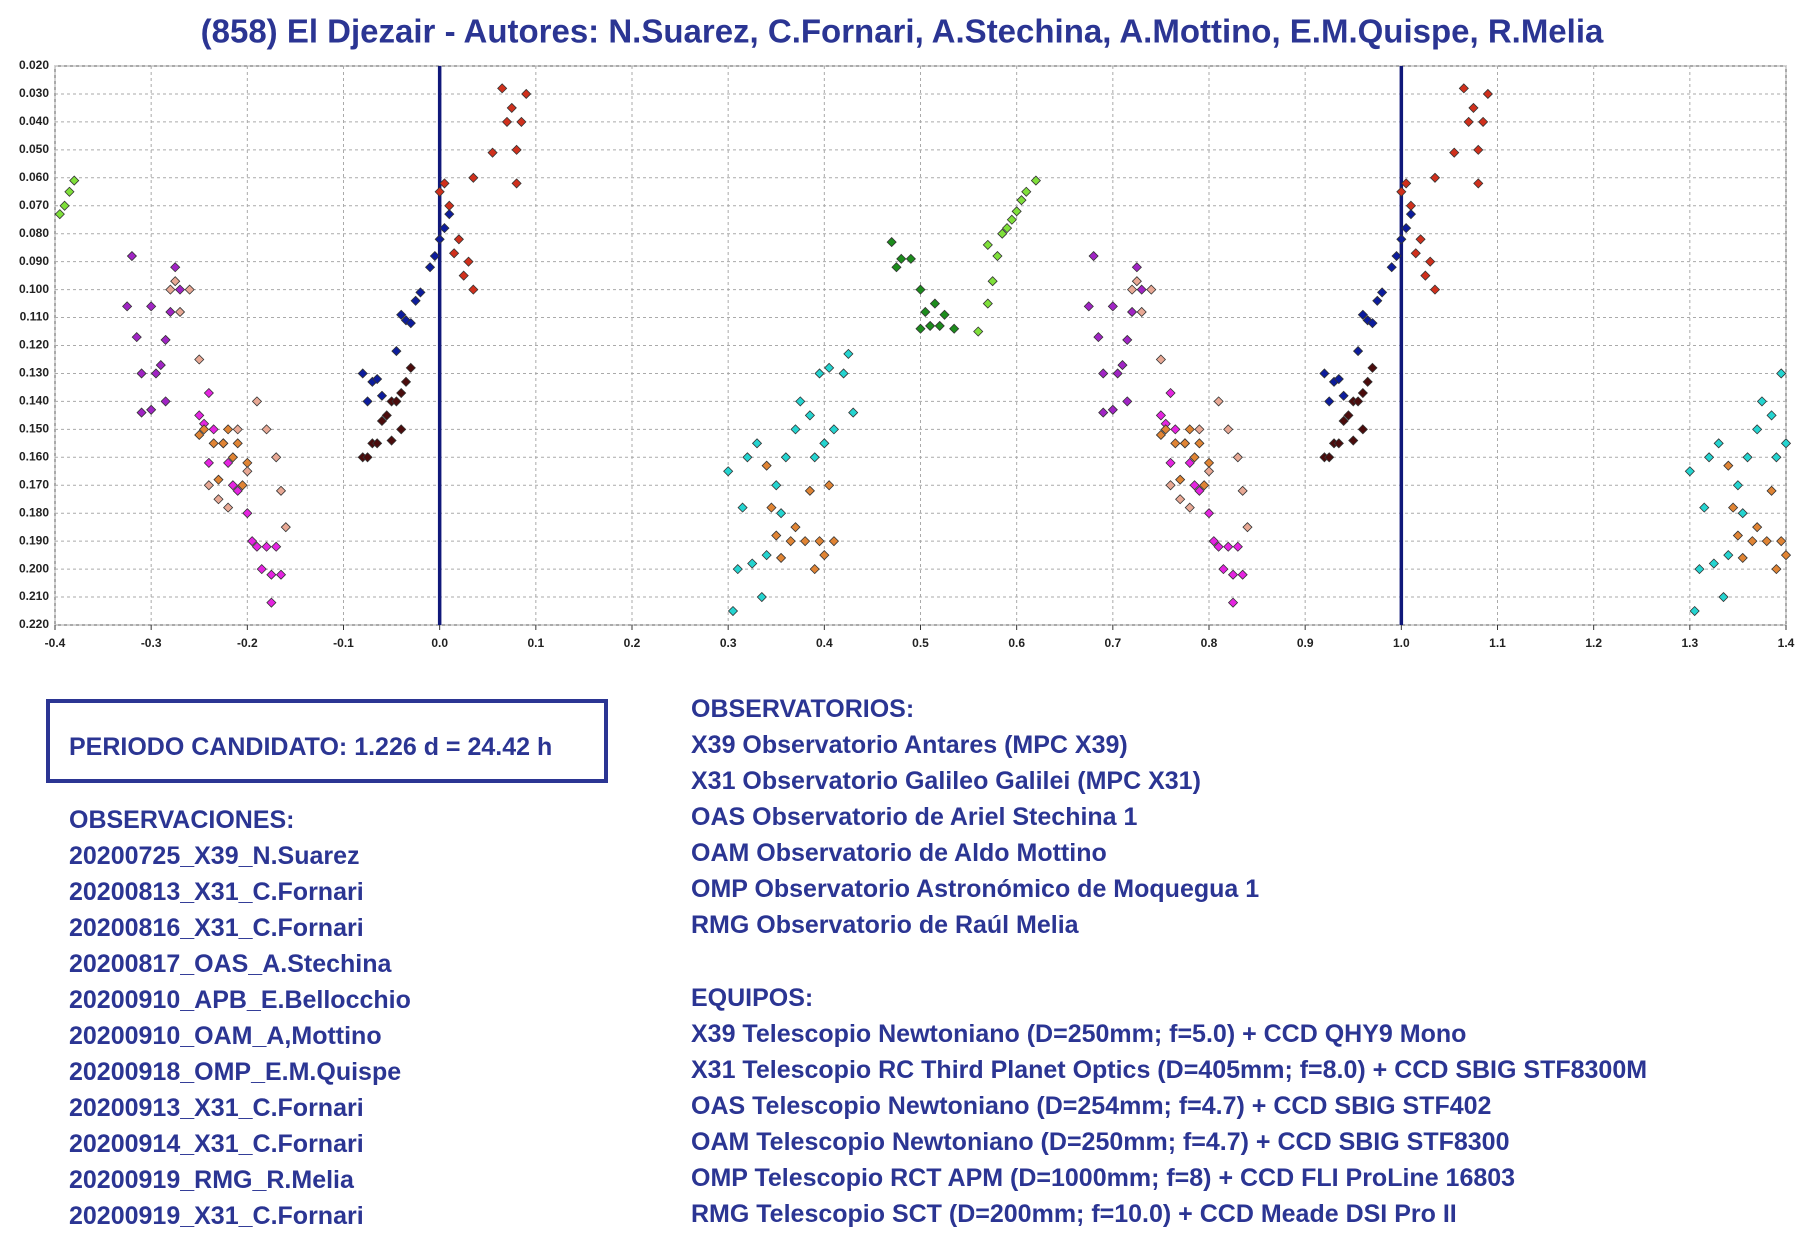 The height and width of the screenshot is (1249, 1804). What do you see at coordinates (34, 261) in the screenshot?
I see `y-tick-label: 0.090` at bounding box center [34, 261].